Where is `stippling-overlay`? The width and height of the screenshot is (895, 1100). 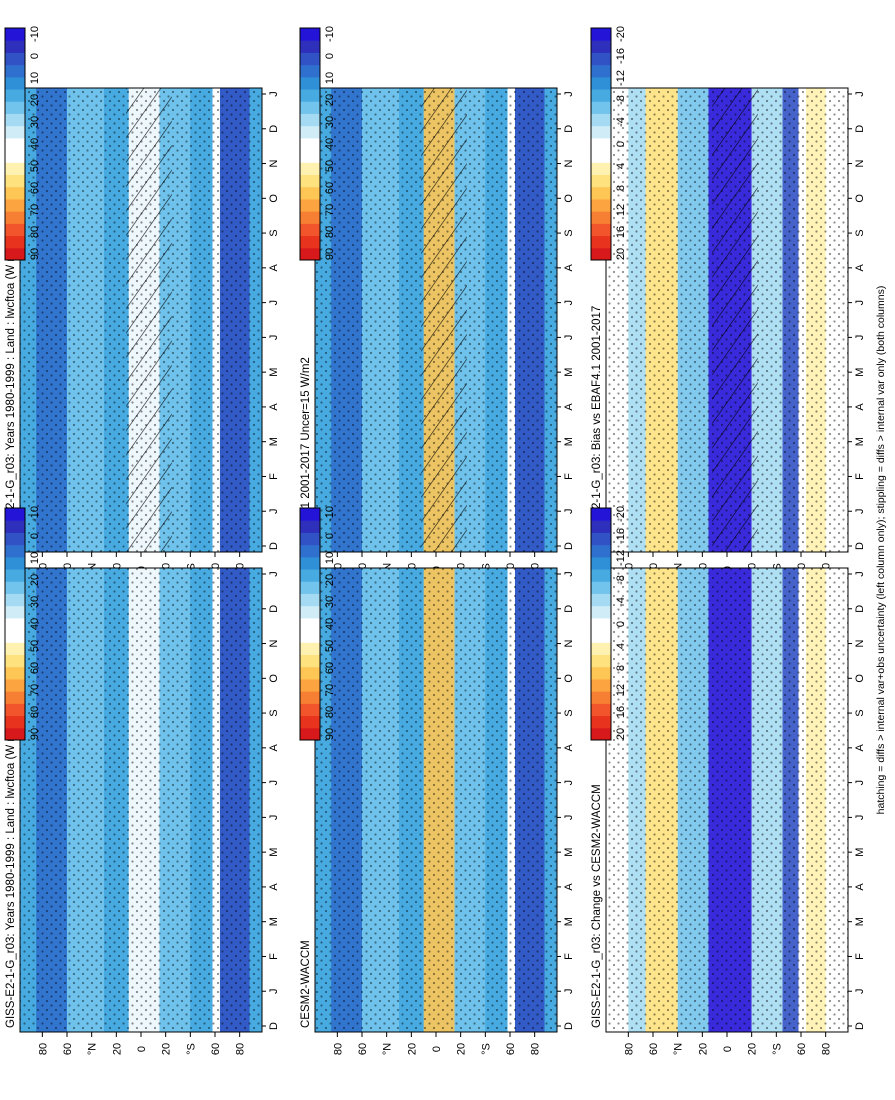
stippling-overlay is located at coordinates (436, 800).